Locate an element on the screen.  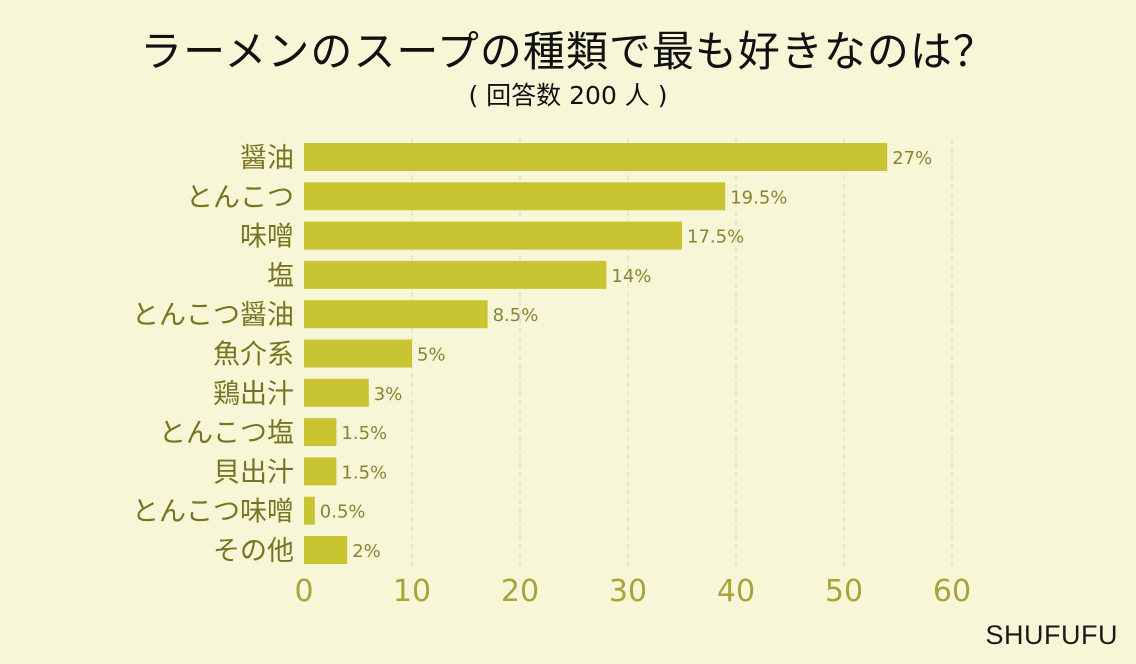
x-tick-label: 60 is located at coordinates (952, 591).